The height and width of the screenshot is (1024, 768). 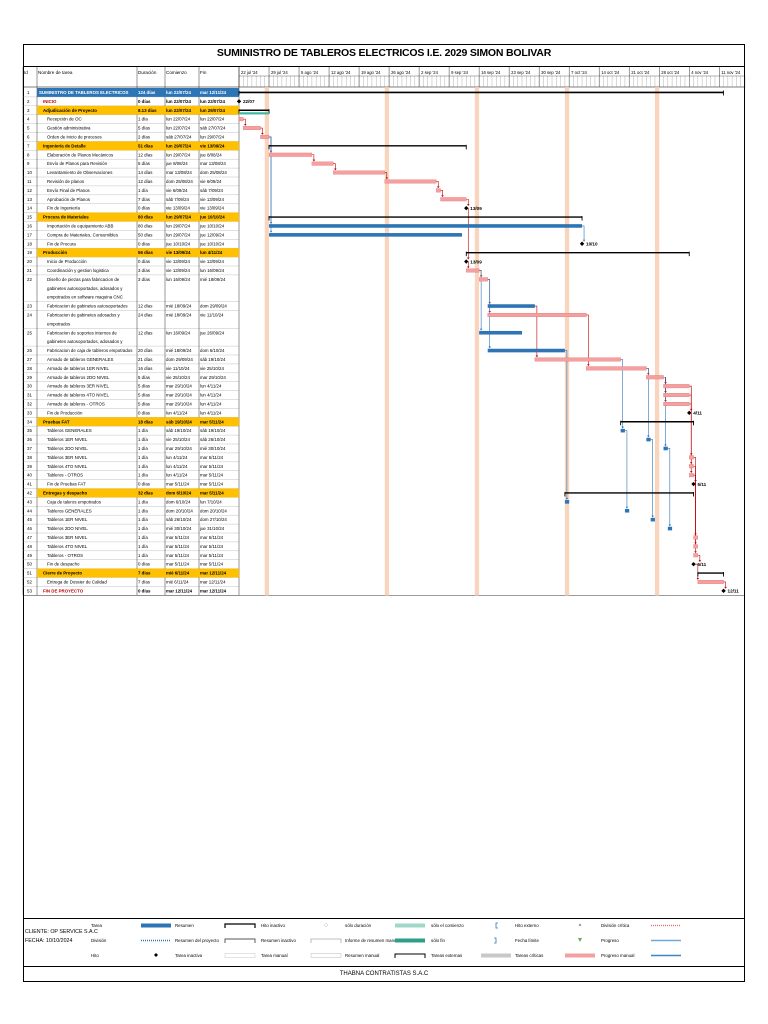 I want to click on timescale-label: 12 ago '24, so click(x=341, y=72).